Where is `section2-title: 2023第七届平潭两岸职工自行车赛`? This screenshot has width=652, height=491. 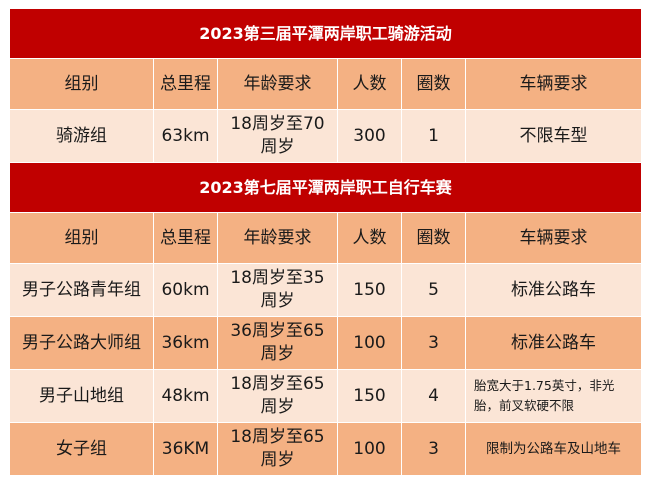
section2-title: 2023第七届平潭两岸职工自行车赛 is located at coordinates (325, 187).